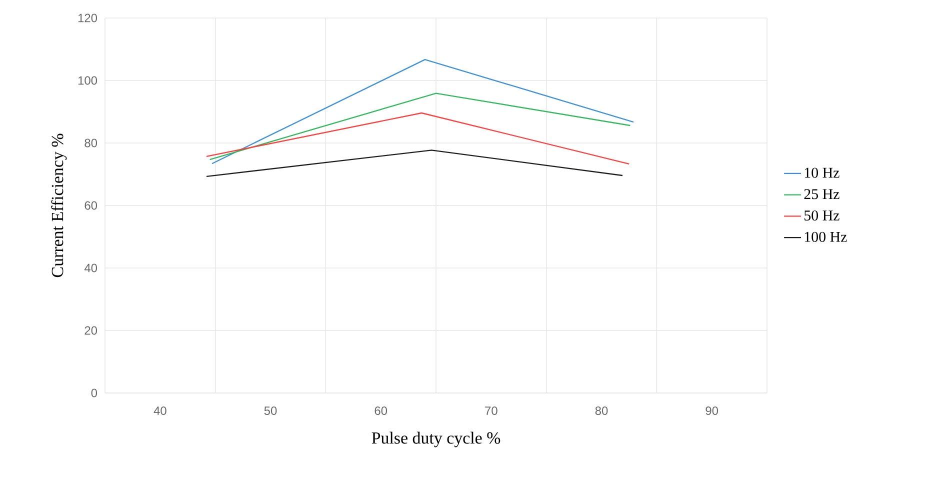 The height and width of the screenshot is (479, 943). I want to click on x-tick-label: 90, so click(712, 410).